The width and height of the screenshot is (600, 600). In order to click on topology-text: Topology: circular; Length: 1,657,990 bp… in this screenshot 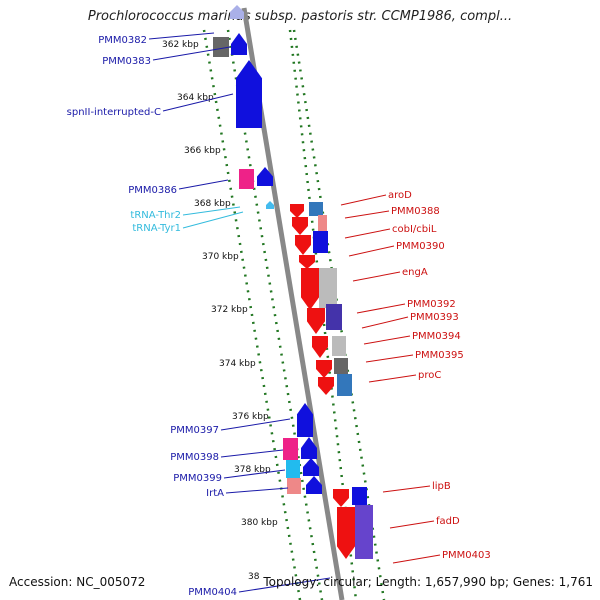, I will do `click(428, 582)`.